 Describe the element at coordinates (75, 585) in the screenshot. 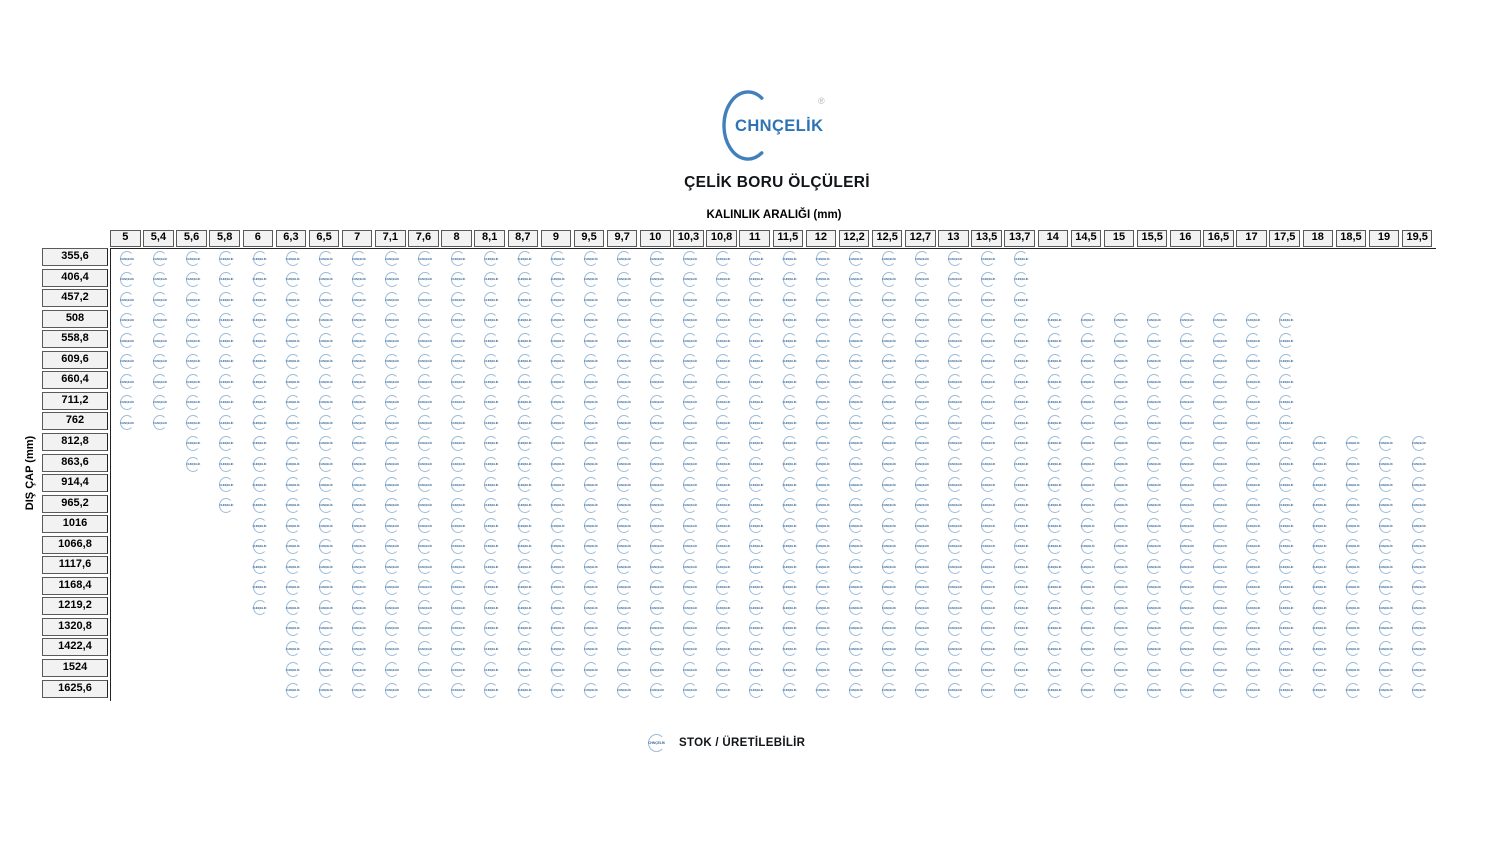

I see `diameter-header-cell: 1168,4` at that location.